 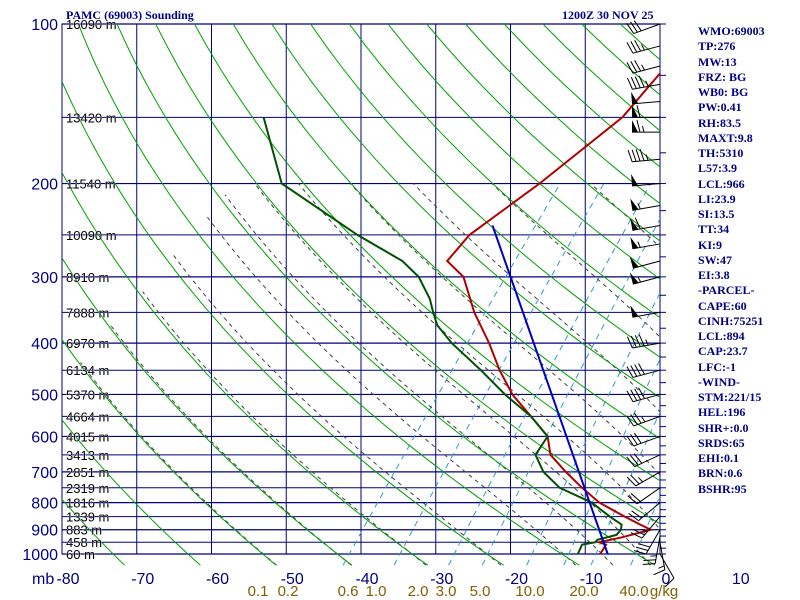 I want to click on index-item: -PARCEL-, so click(x=726, y=290).